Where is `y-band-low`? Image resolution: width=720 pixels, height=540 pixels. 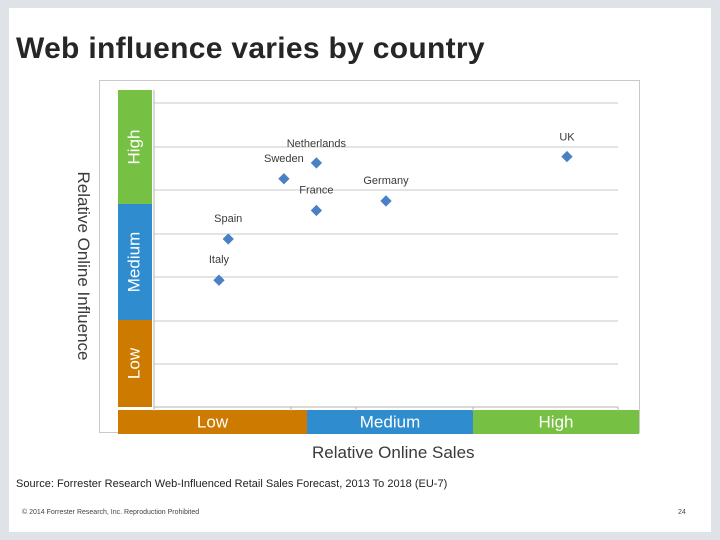 y-band-low is located at coordinates (135, 363).